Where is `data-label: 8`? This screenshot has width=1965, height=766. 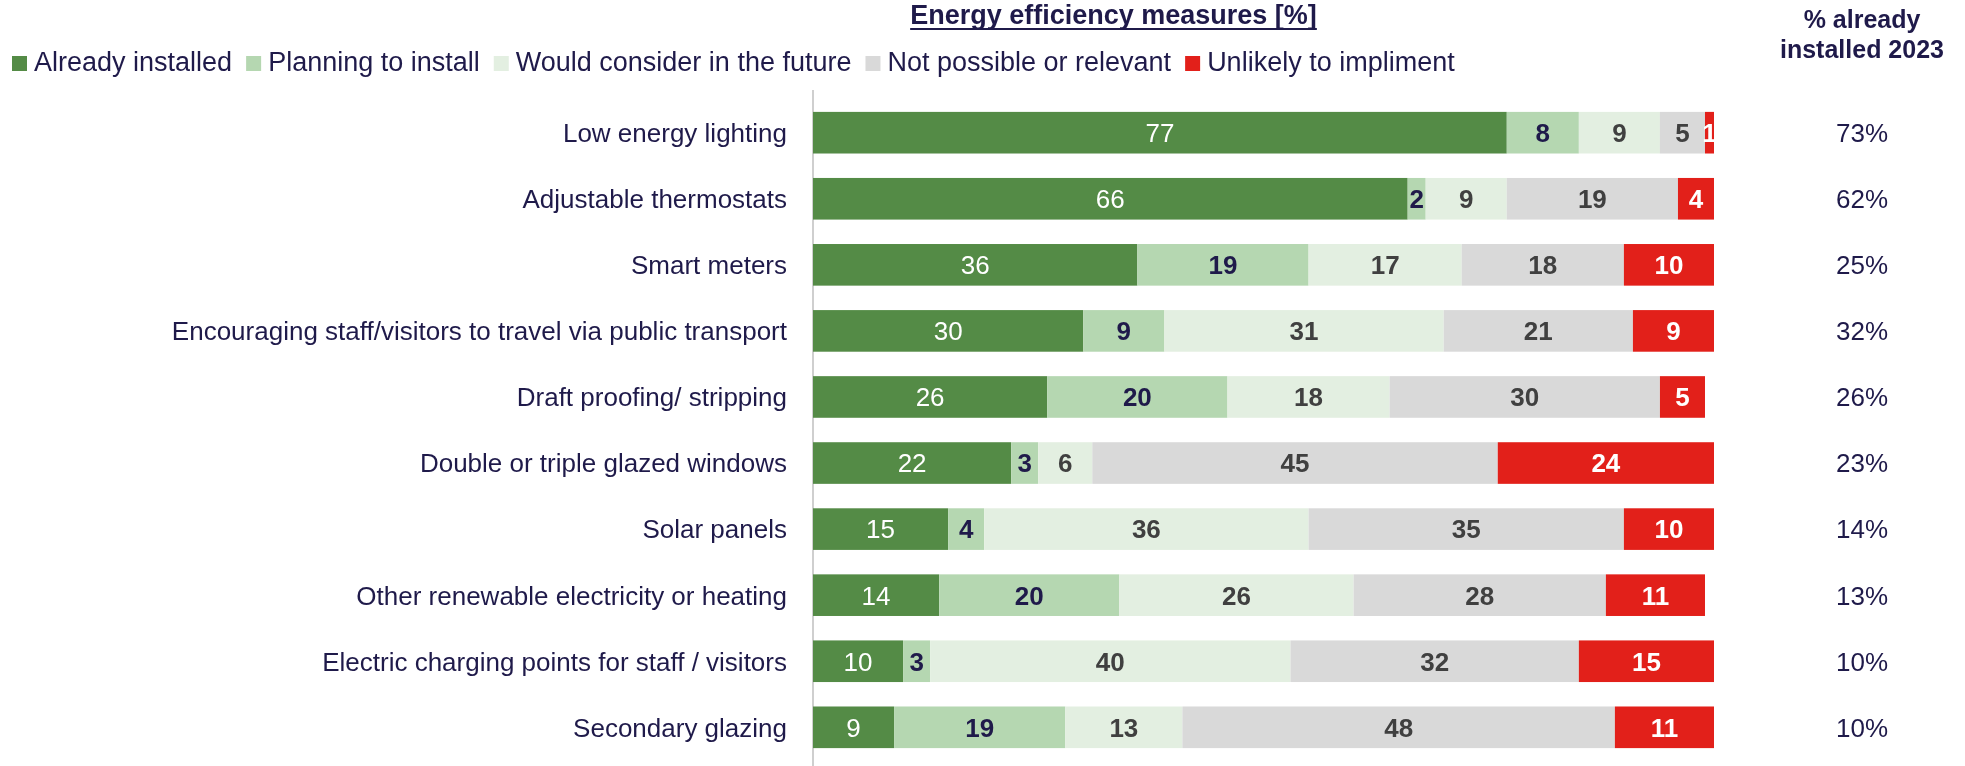 data-label: 8 is located at coordinates (1543, 133).